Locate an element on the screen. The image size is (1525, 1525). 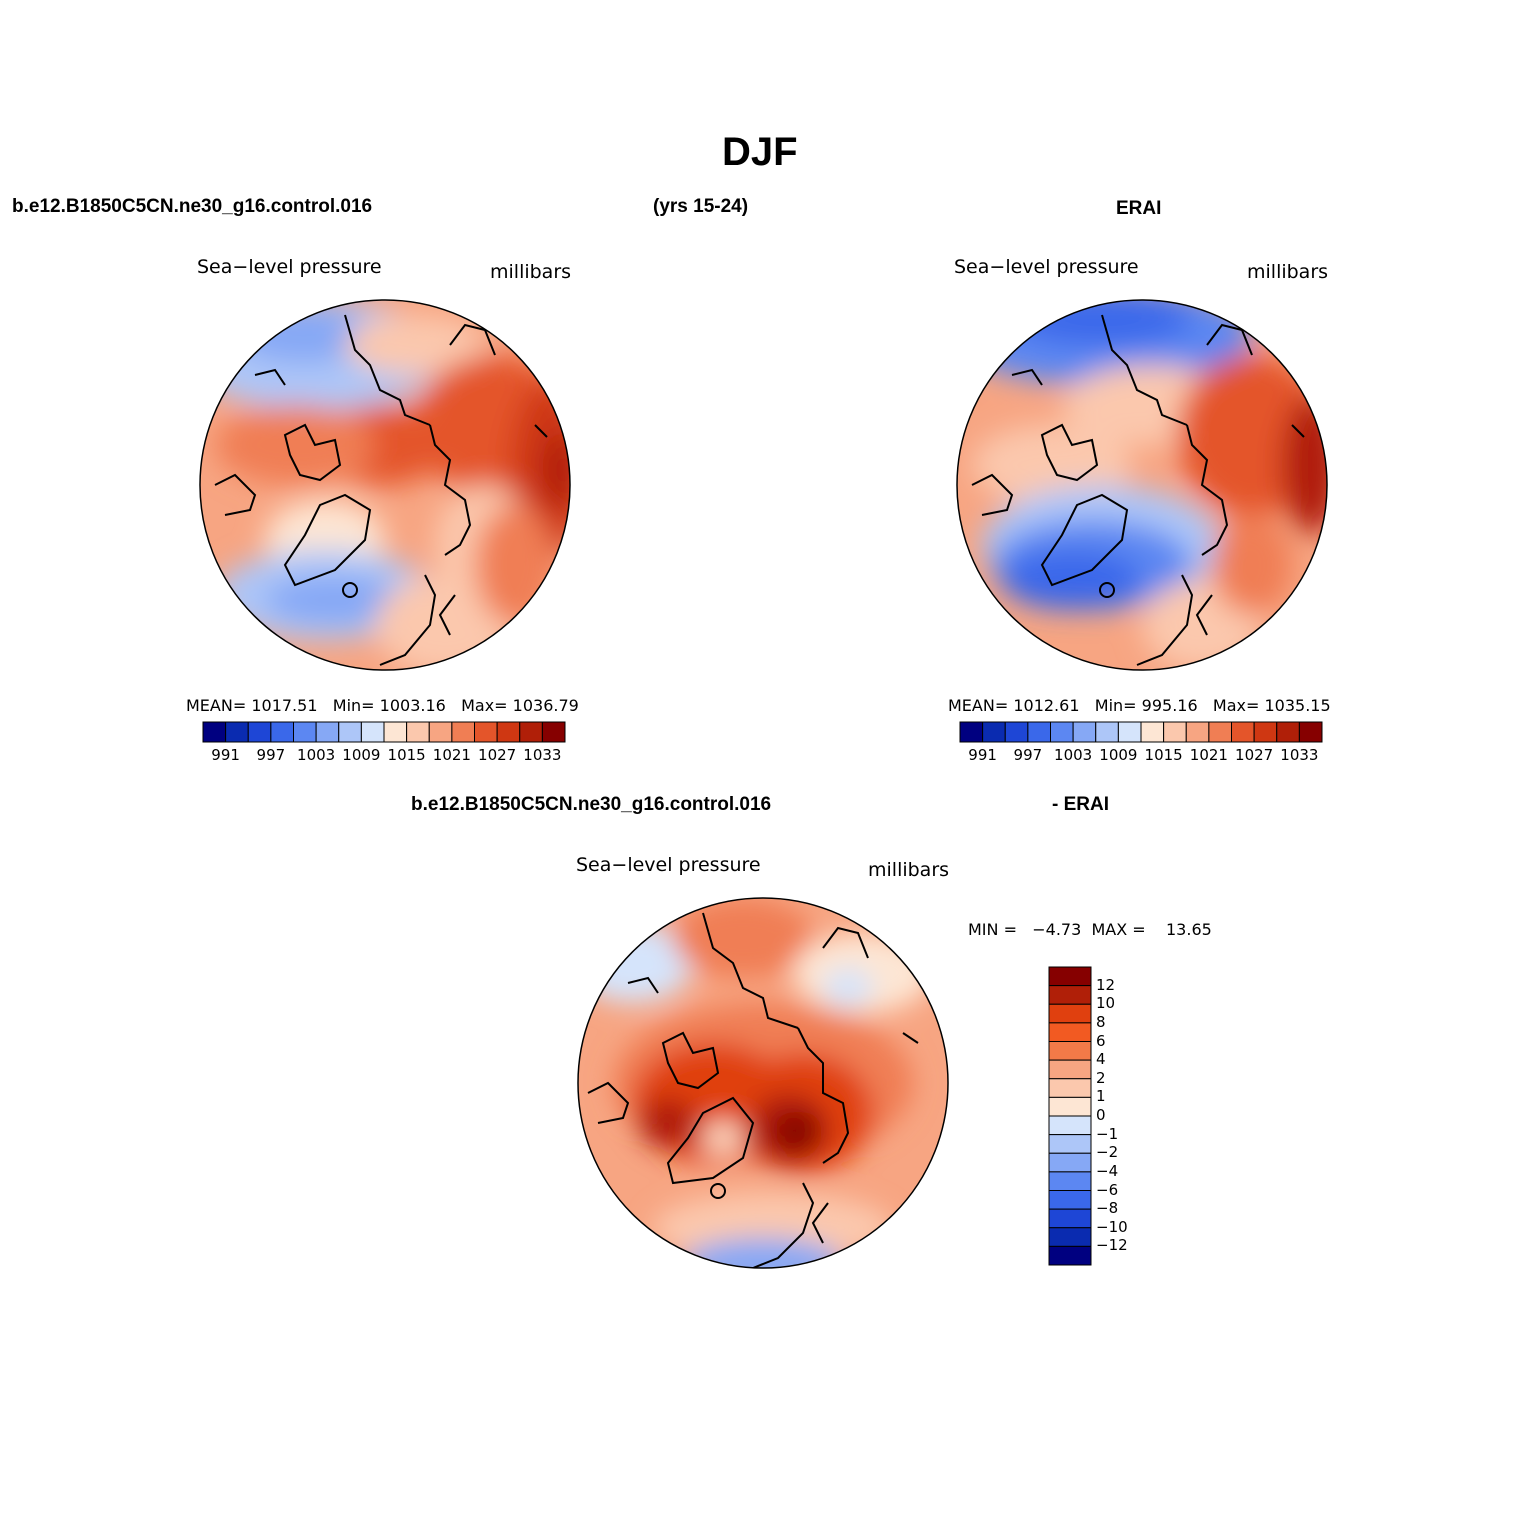
colorbar-tick-label: 1009 is located at coordinates (1118, 755).